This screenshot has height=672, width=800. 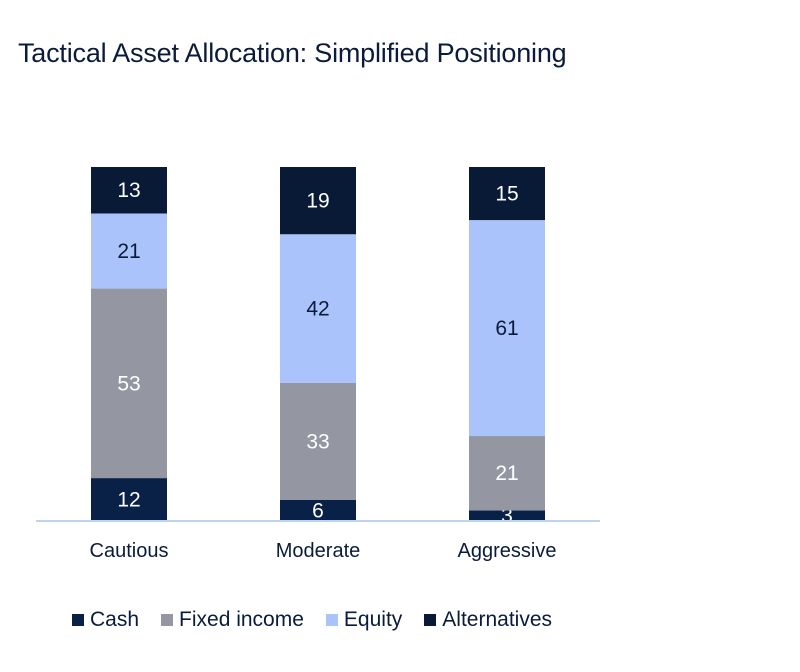 I want to click on data-label-cash-moderate: 6, so click(x=318, y=510).